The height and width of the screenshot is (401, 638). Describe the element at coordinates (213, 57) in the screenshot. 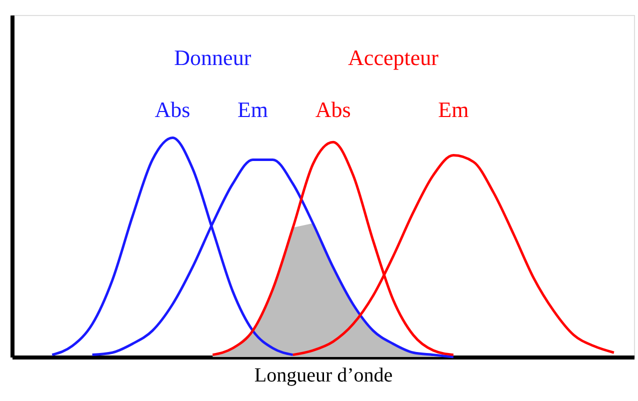

I see `text: Donneur` at that location.